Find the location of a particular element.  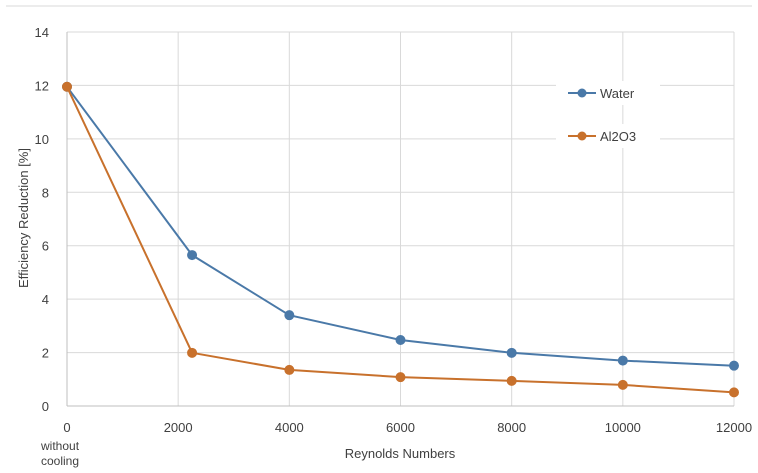

legend-label-water: Water is located at coordinates (617, 93).